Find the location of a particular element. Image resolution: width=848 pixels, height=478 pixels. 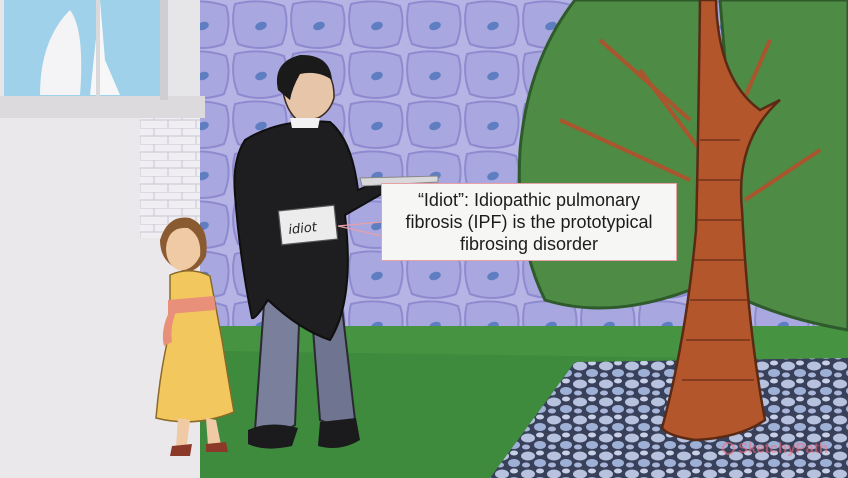

tree-foliage-left is located at coordinates (612, 155).